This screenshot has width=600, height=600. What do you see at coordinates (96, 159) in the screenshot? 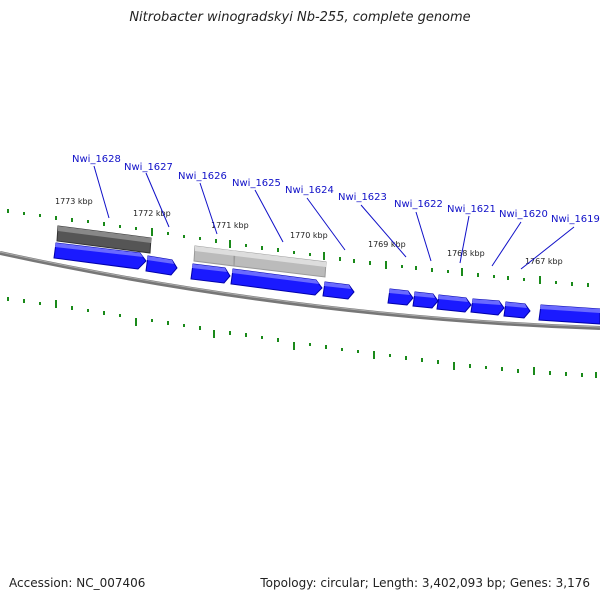
I see `gene-label-nwi-1628: Nwi_1628` at bounding box center [96, 159].